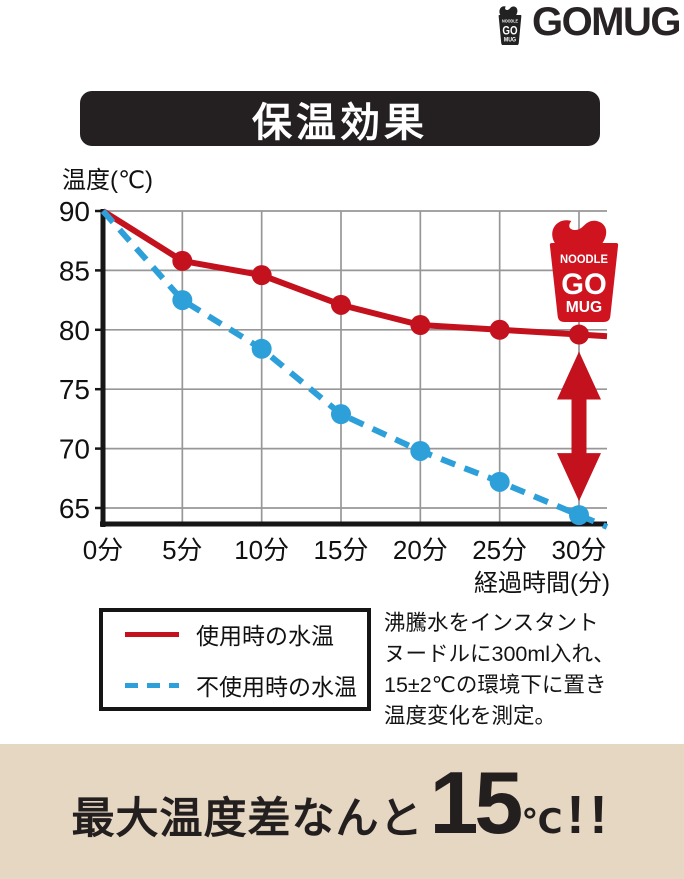 Image resolution: width=684 pixels, height=879 pixels. Describe the element at coordinates (606, 22) in the screenshot. I see `brand-wordmark: GOMUG` at that location.